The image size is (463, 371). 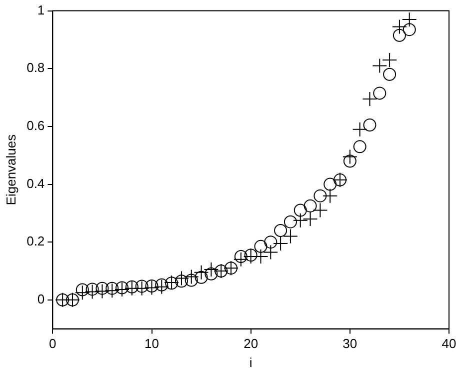 I want to click on x-tick-label: 40, so click(x=449, y=344).